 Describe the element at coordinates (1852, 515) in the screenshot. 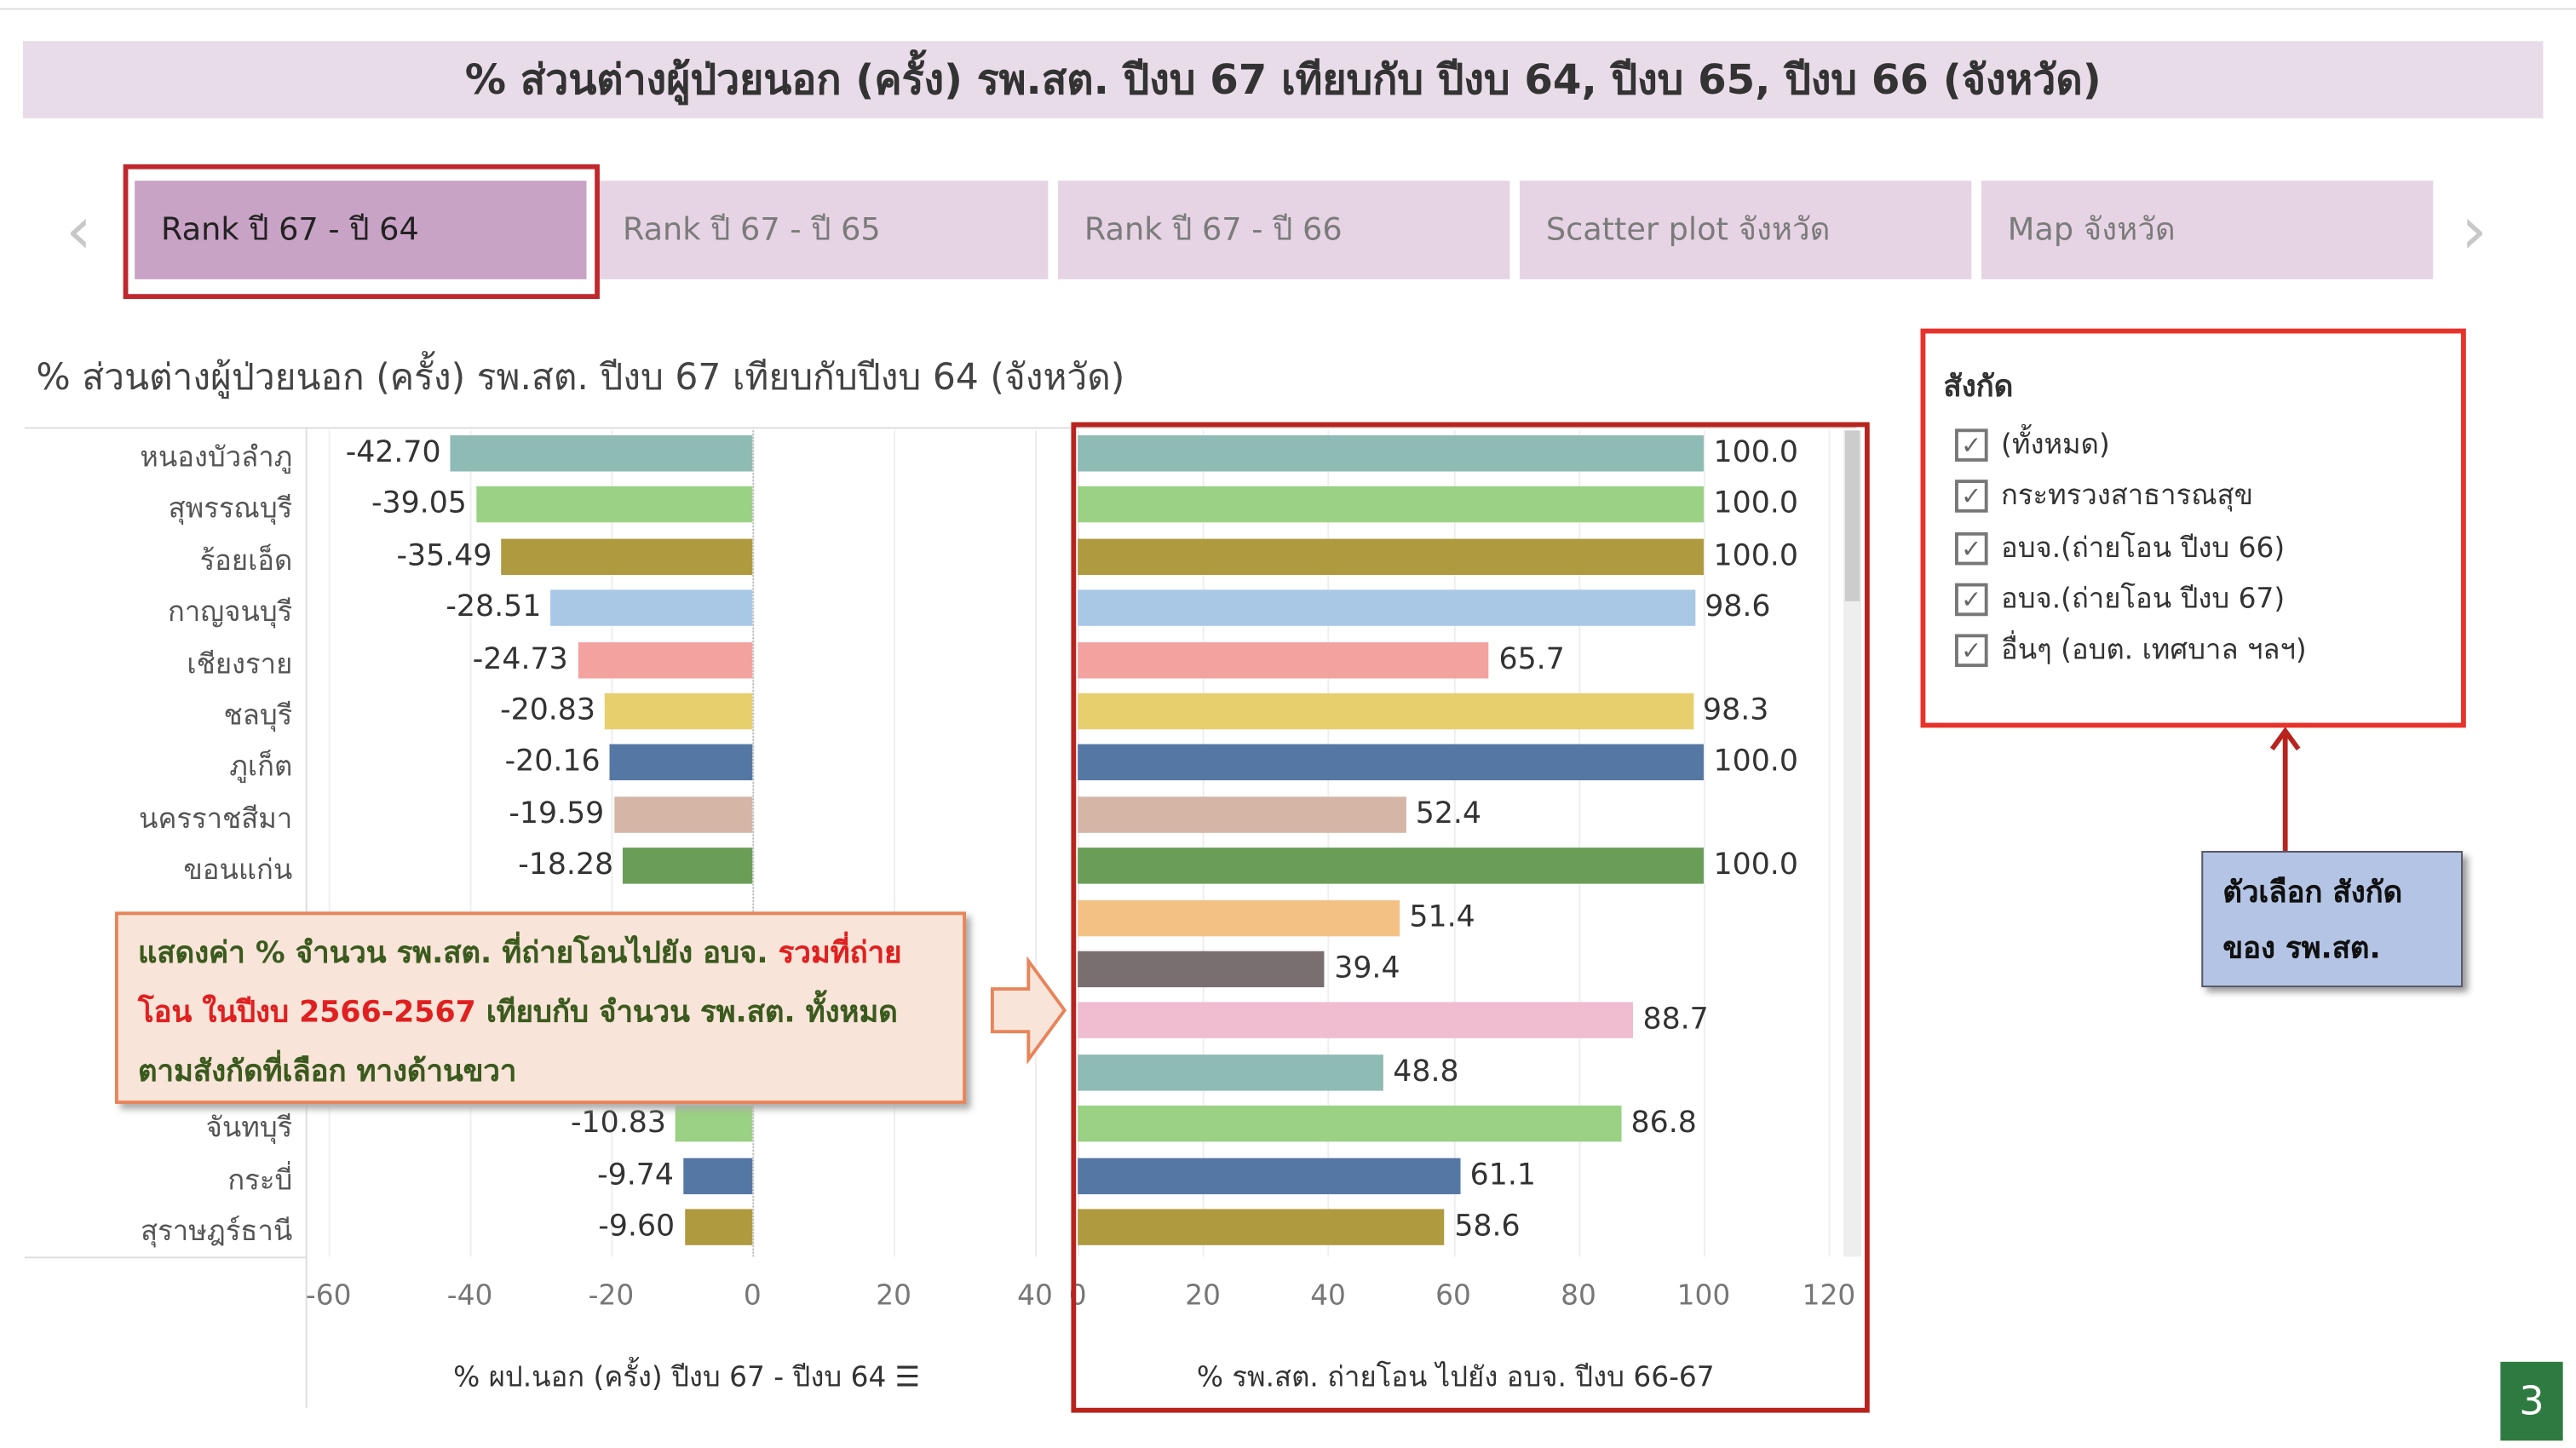

I see `scrollbar-thumb` at that location.